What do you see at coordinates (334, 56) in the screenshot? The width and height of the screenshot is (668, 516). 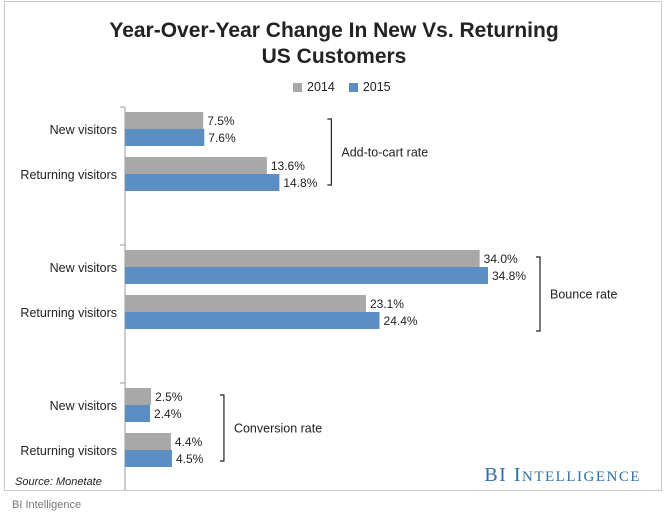 I see `title-line-2: US Customers` at bounding box center [334, 56].